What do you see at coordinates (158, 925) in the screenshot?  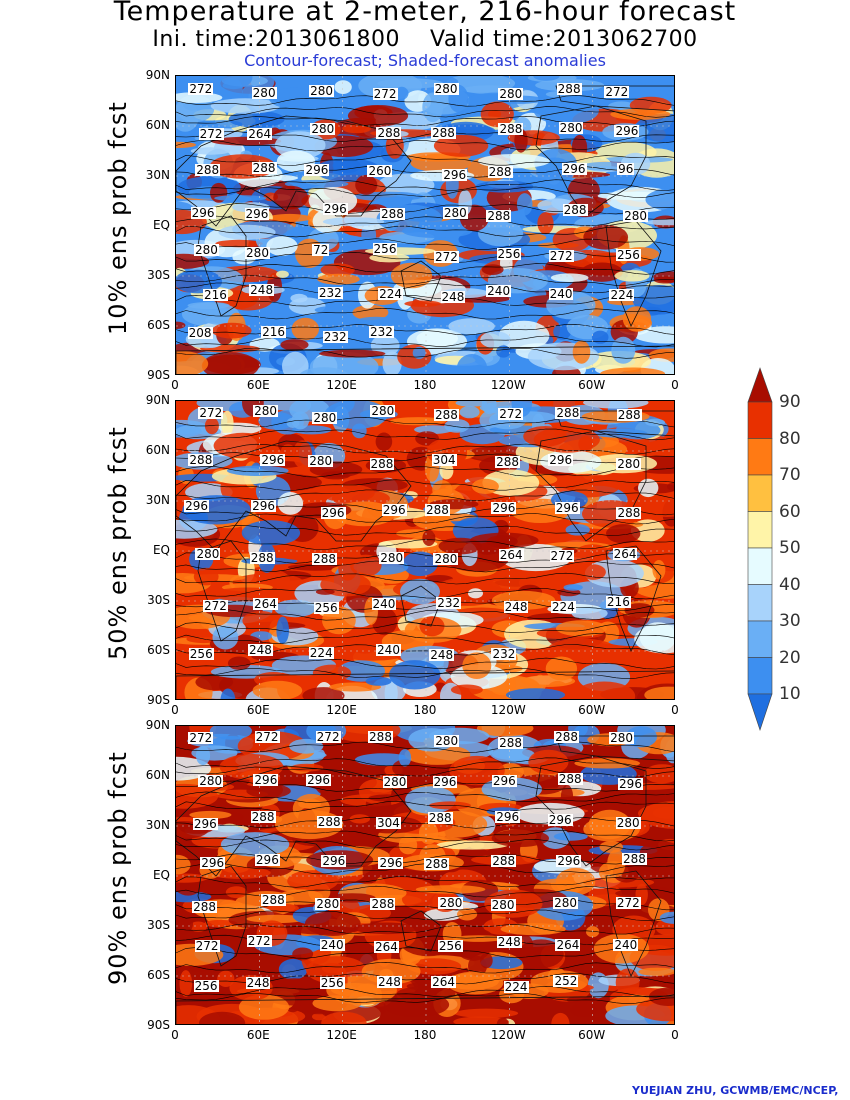 I see `lat-tick: 30S` at bounding box center [158, 925].